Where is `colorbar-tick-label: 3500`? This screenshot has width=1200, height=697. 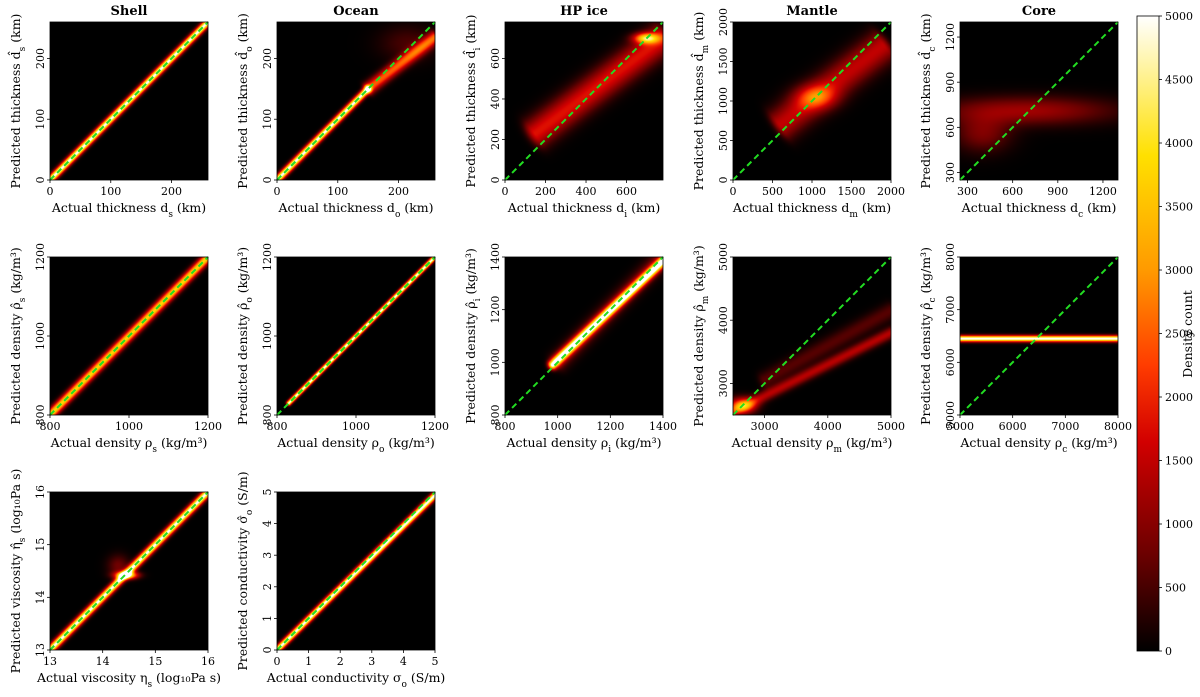 colorbar-tick-label: 3500 is located at coordinates (1179, 207).